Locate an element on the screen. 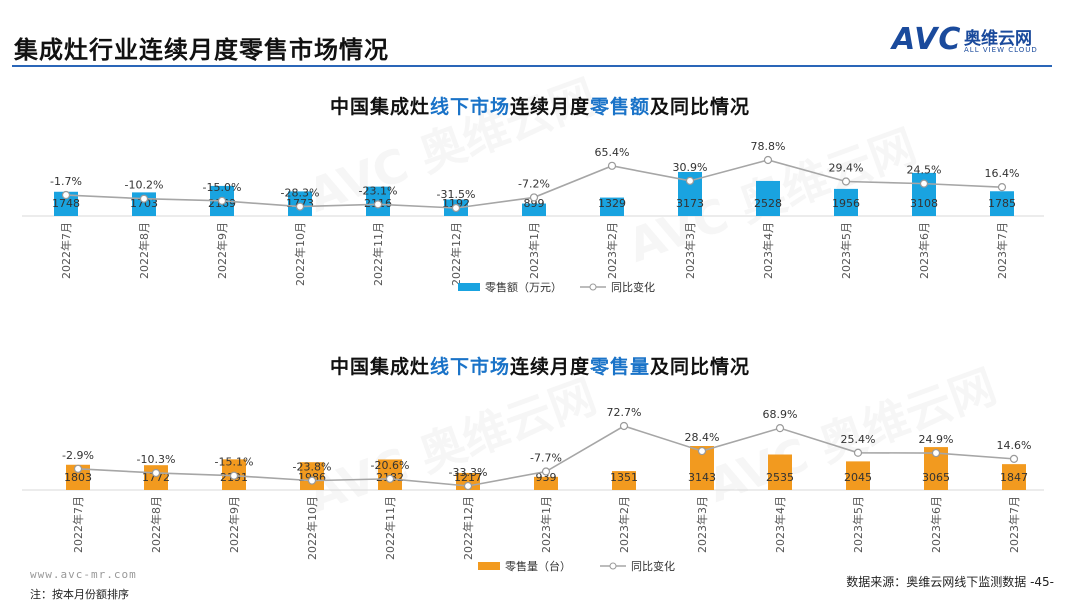  brand-logo: AVC 奥维云网 ALL VIEW CLOUD is located at coordinates (977, 40).